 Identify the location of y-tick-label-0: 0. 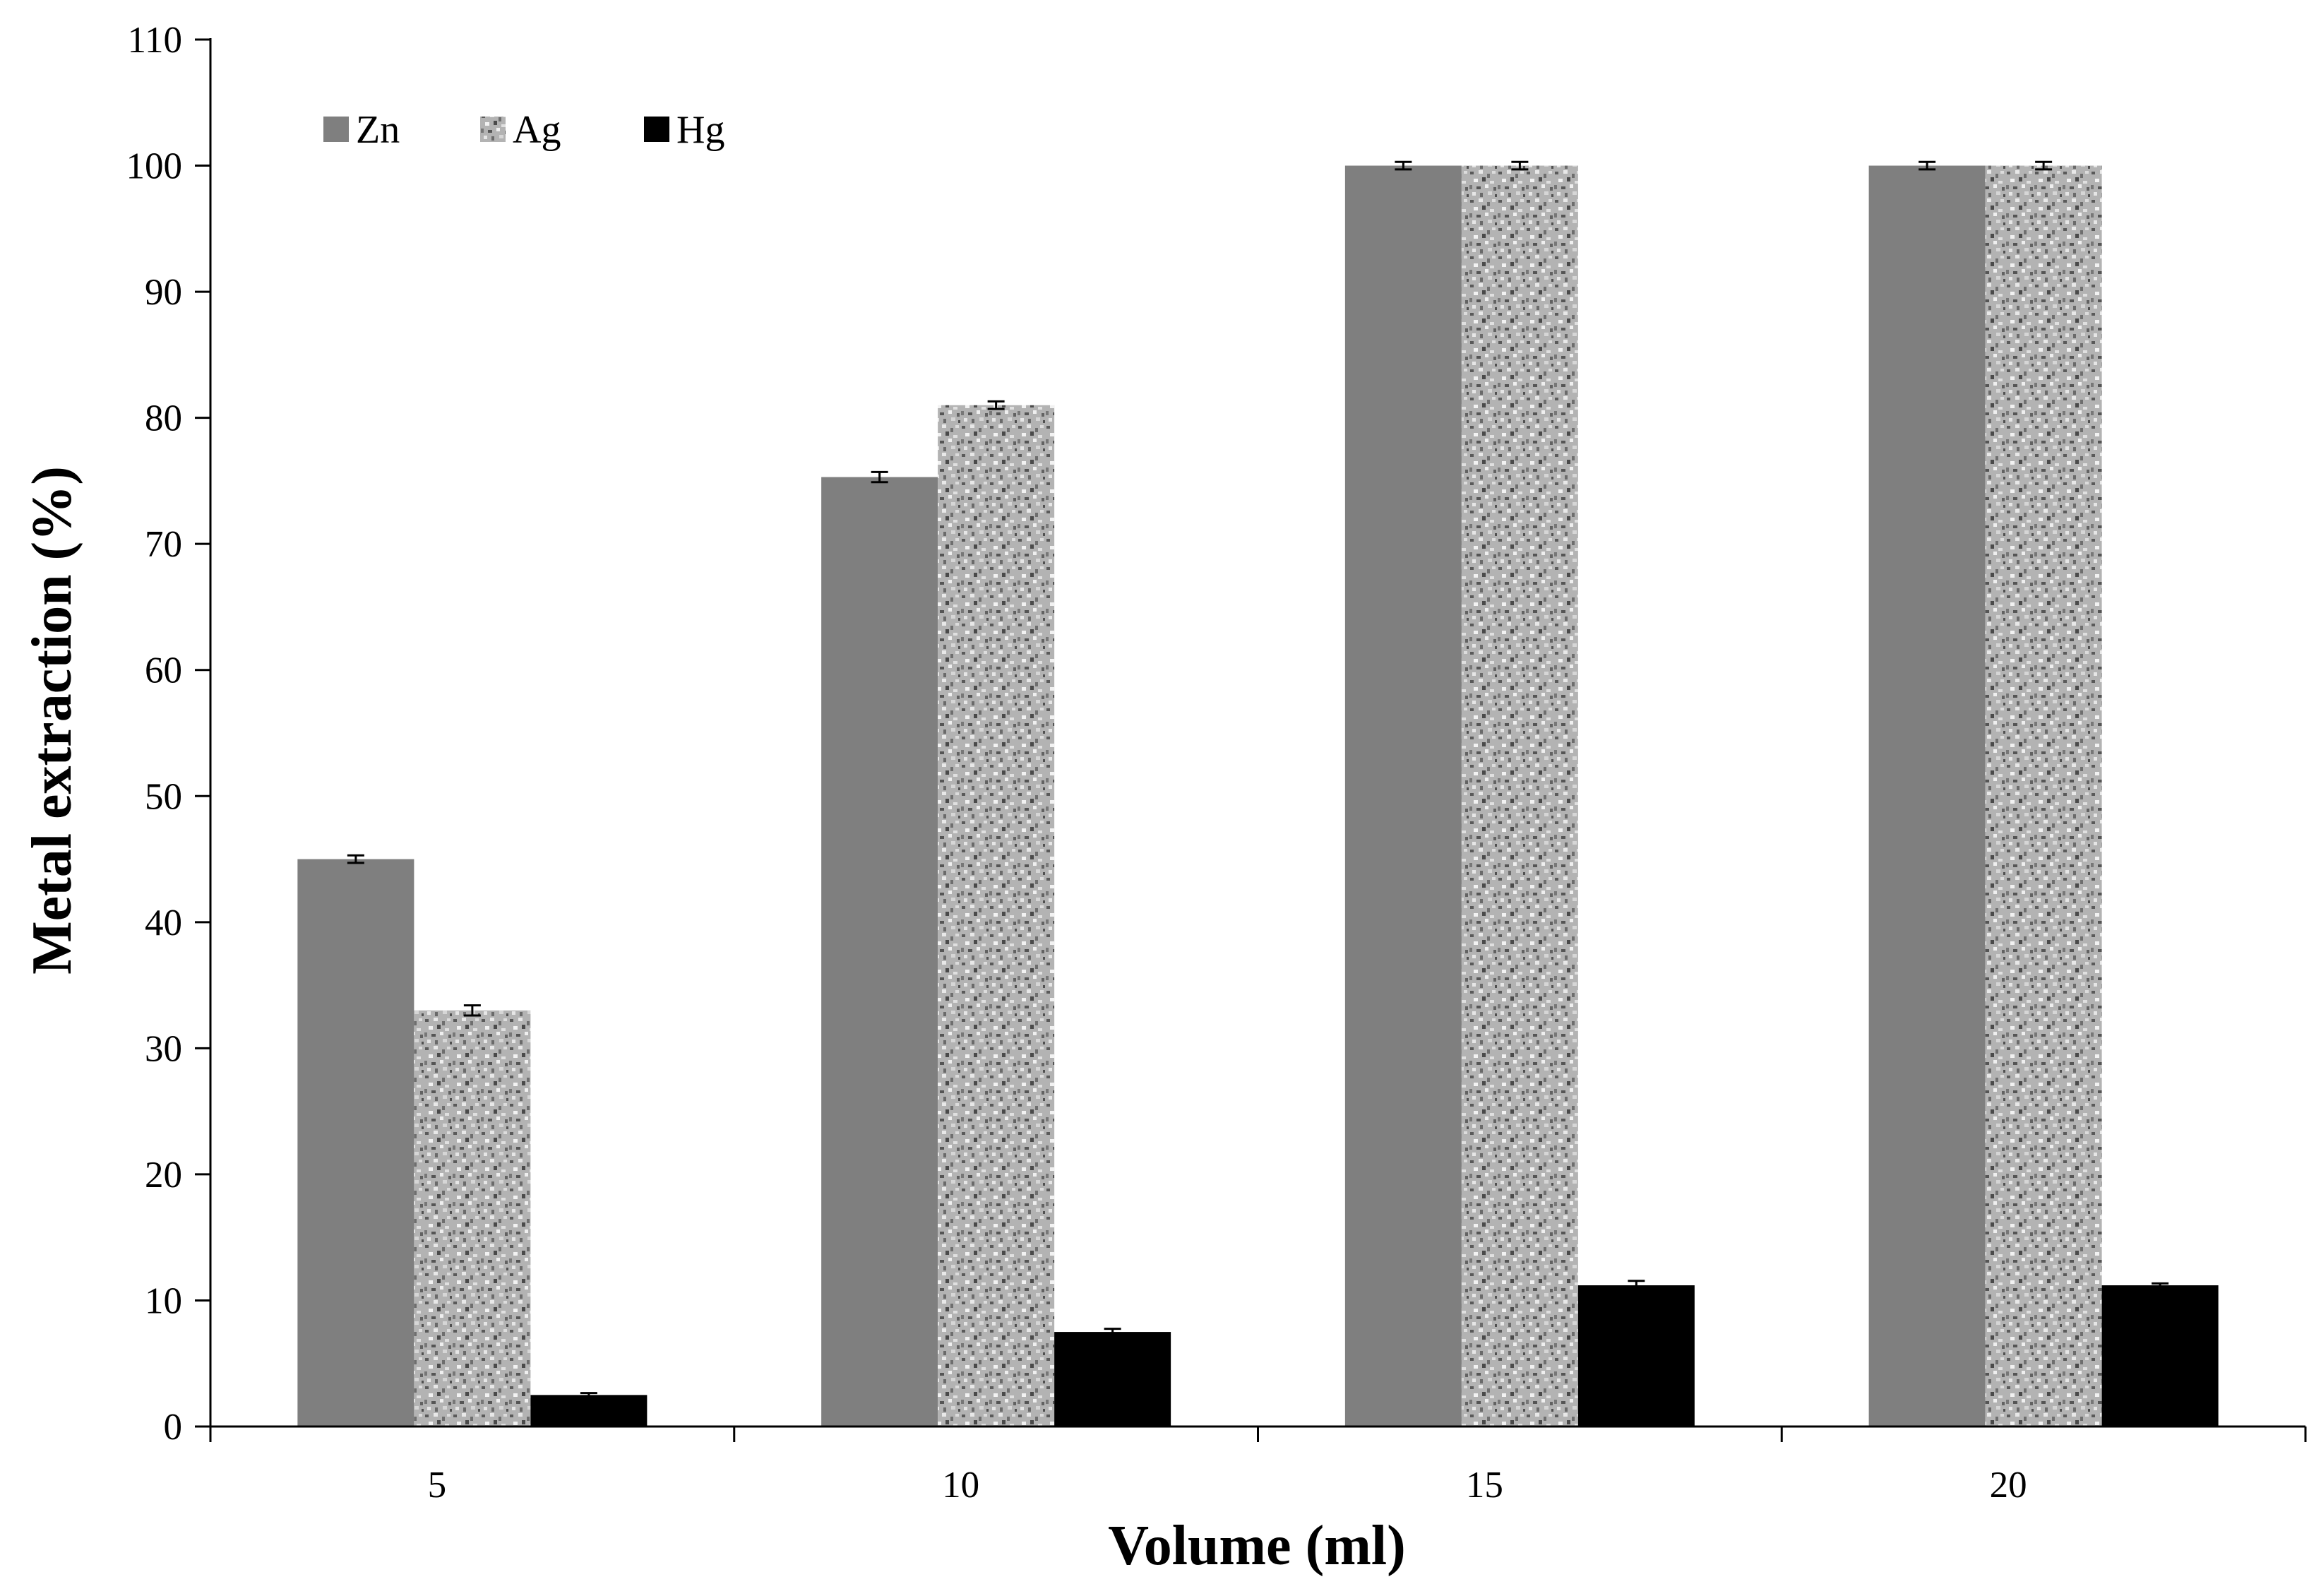
(173, 1428).